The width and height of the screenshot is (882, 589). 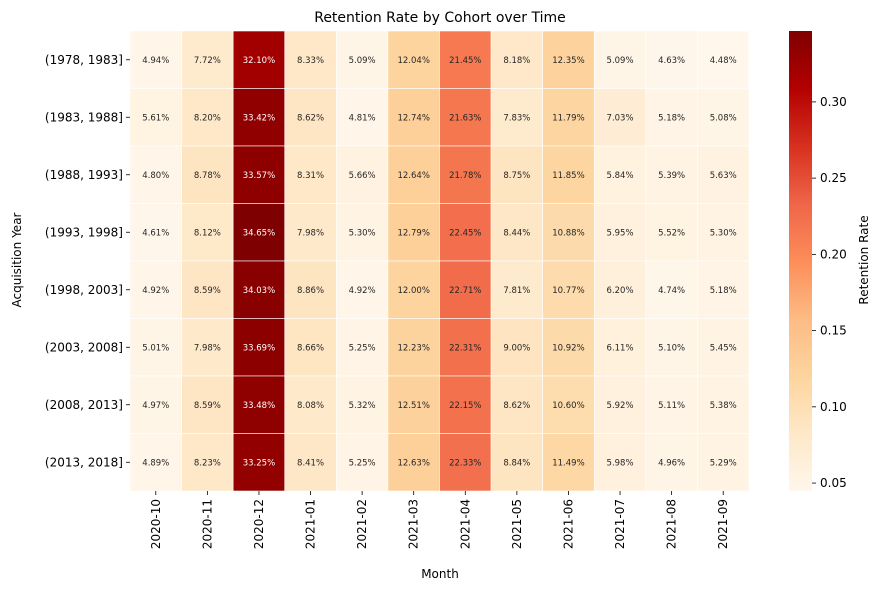 What do you see at coordinates (362, 118) in the screenshot?
I see `cell-value-label: 4.81%` at bounding box center [362, 118].